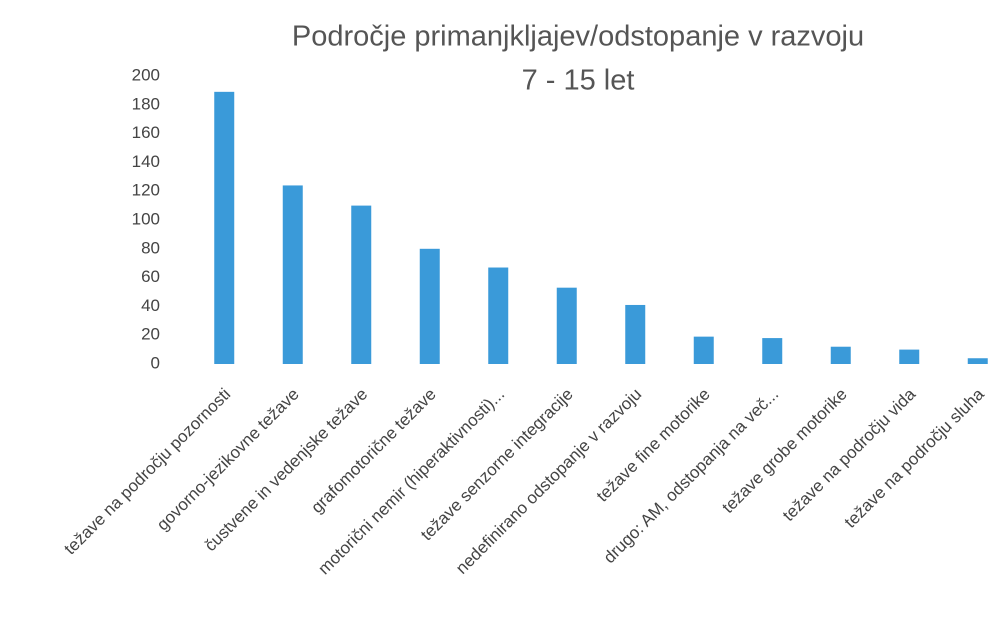 This screenshot has height=629, width=992. I want to click on y-tick-label: 100, so click(146, 218).